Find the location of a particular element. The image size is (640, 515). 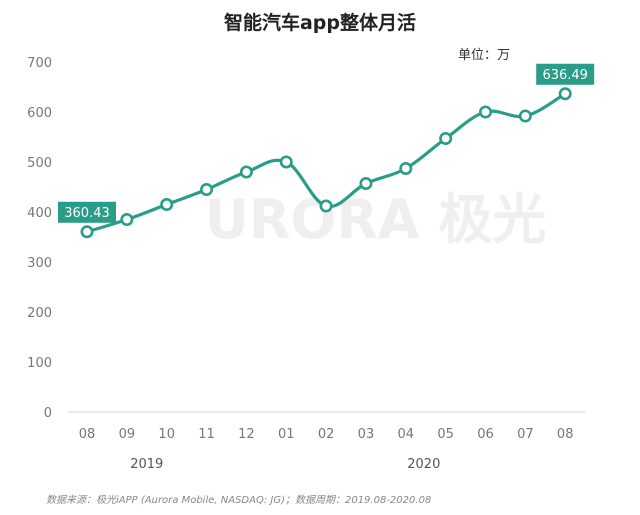

x-tick-label: 05 is located at coordinates (445, 434).